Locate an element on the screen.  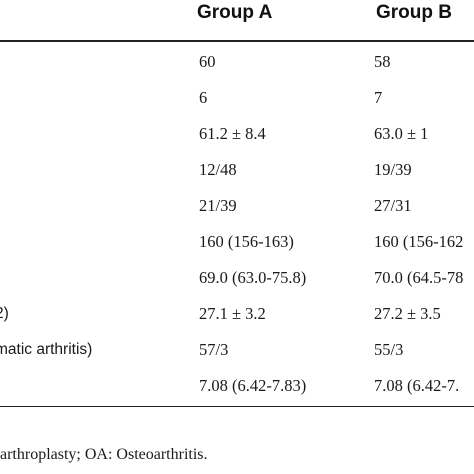
group-a-value: 27.1 ± 3.2 is located at coordinates (232, 313).